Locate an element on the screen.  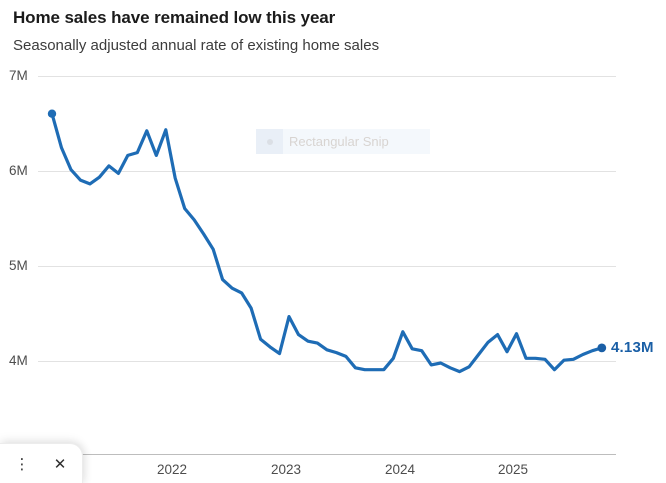
chart-title: Home sales have remained low this year is located at coordinates (174, 17).